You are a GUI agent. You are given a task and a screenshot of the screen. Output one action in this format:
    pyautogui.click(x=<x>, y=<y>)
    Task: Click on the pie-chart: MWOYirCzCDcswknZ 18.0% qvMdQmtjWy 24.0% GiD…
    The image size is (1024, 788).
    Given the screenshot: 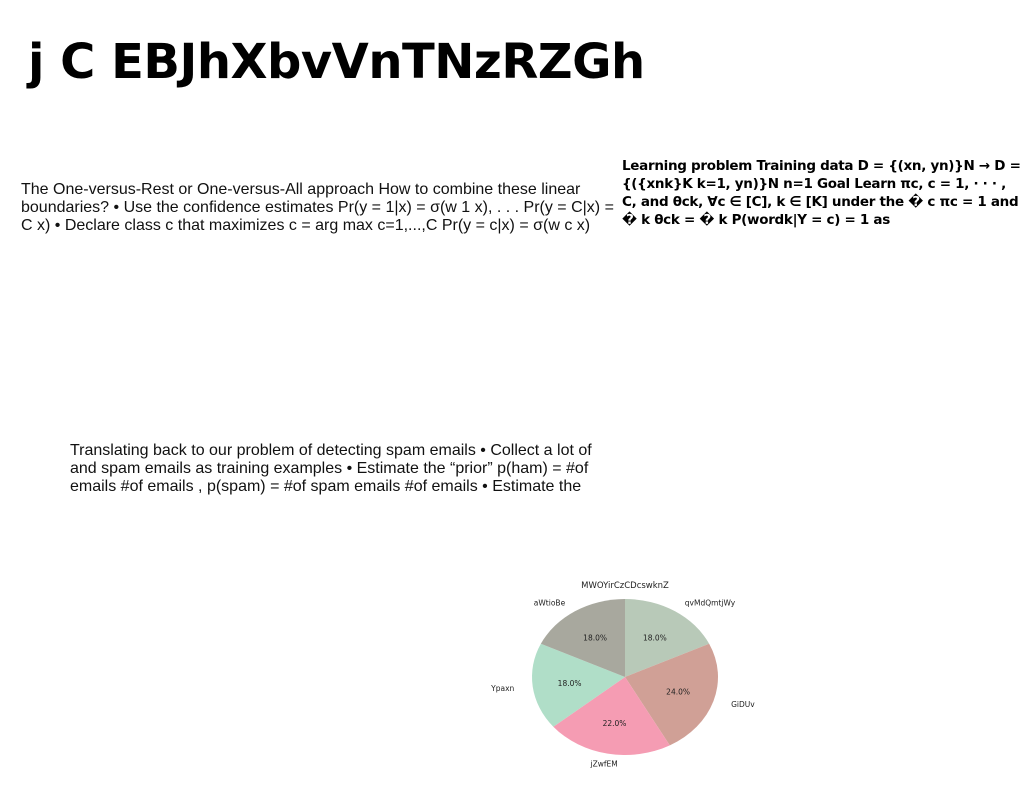 What is the action you would take?
    pyautogui.click(x=622, y=675)
    